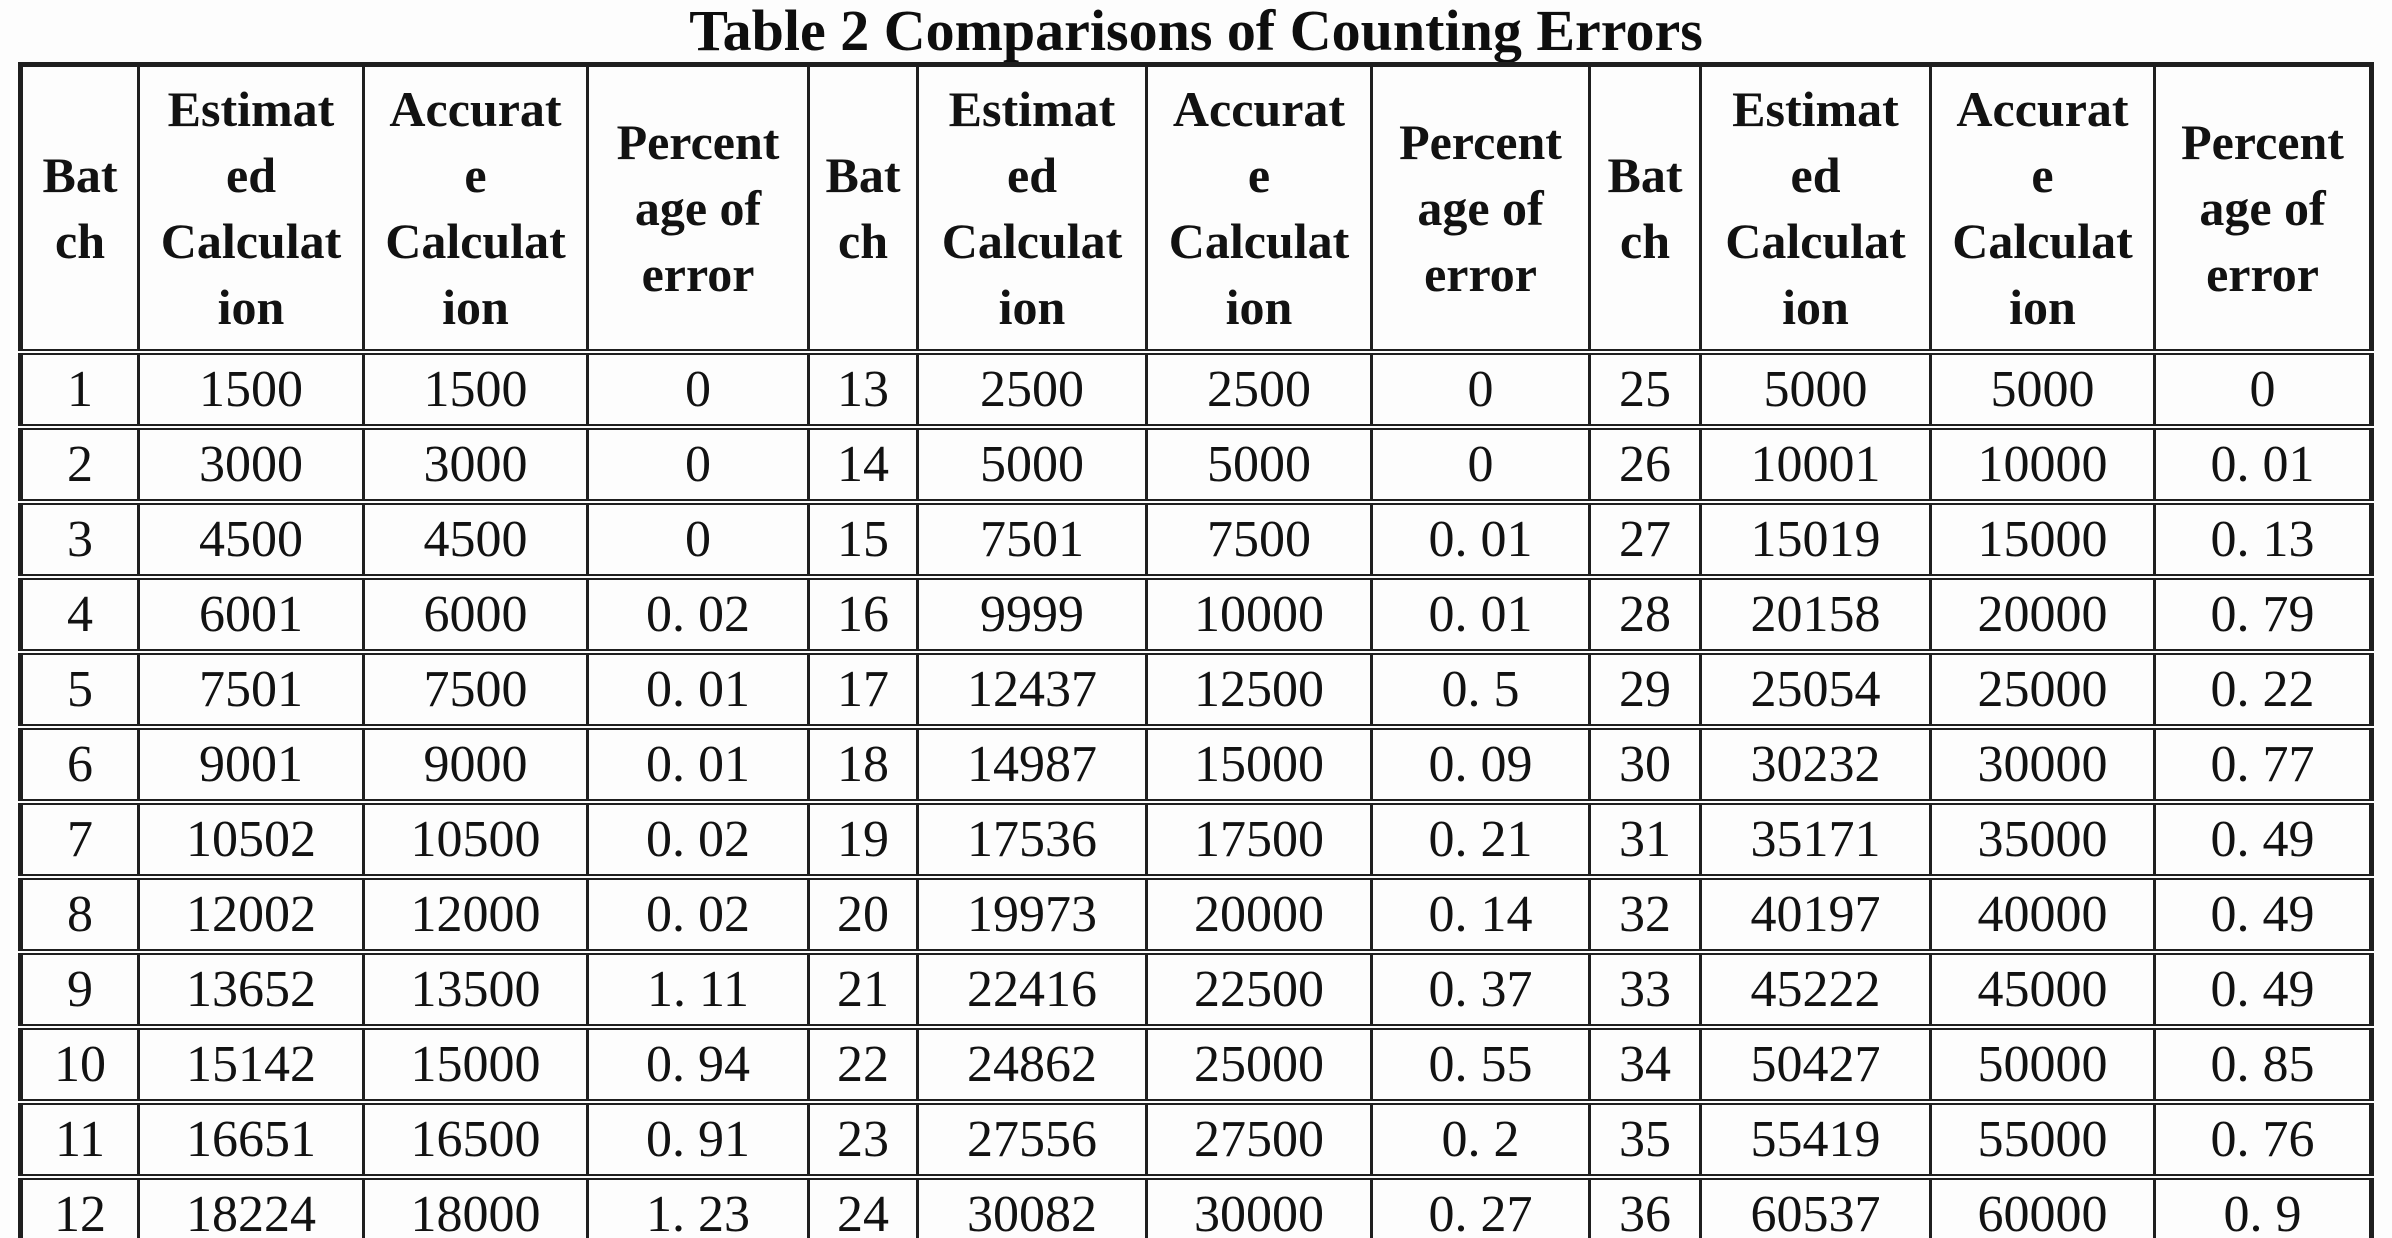  What do you see at coordinates (1645, 839) in the screenshot?
I see `cell-batch: 31` at bounding box center [1645, 839].